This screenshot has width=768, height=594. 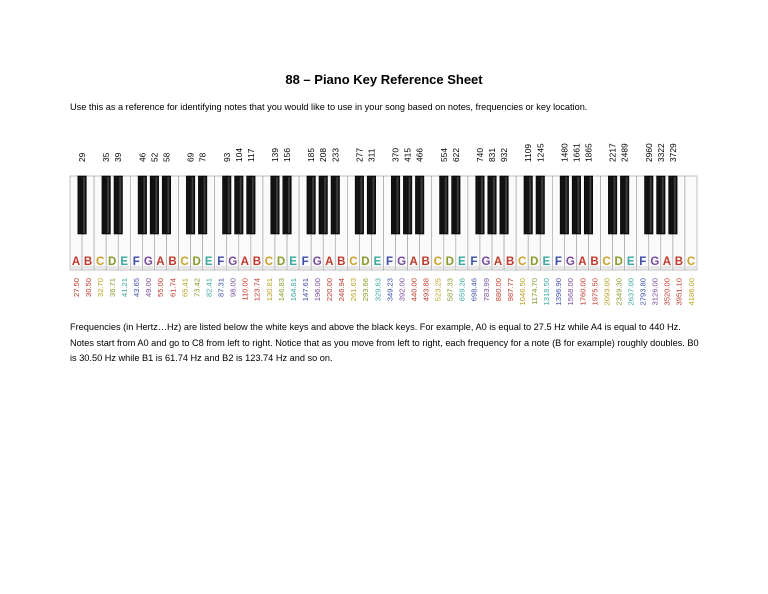 I want to click on white-key-frequency: 73.42, so click(x=196, y=287).